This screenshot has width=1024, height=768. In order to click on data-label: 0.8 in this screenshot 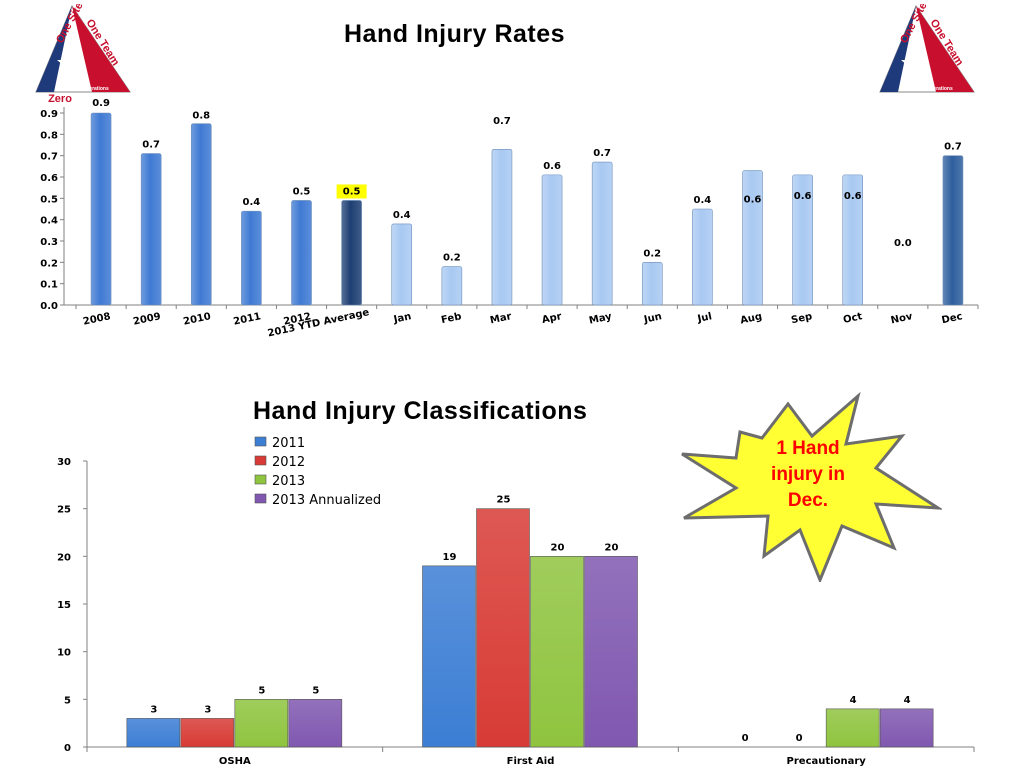, I will do `click(201, 116)`.